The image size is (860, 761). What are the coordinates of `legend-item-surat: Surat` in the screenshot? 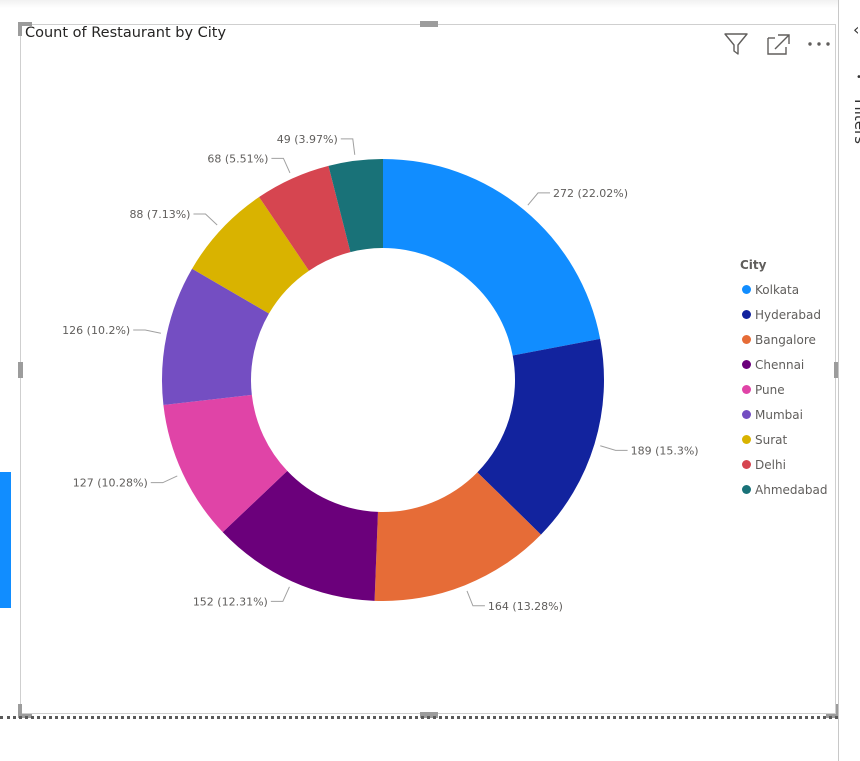 It's located at (783, 439).